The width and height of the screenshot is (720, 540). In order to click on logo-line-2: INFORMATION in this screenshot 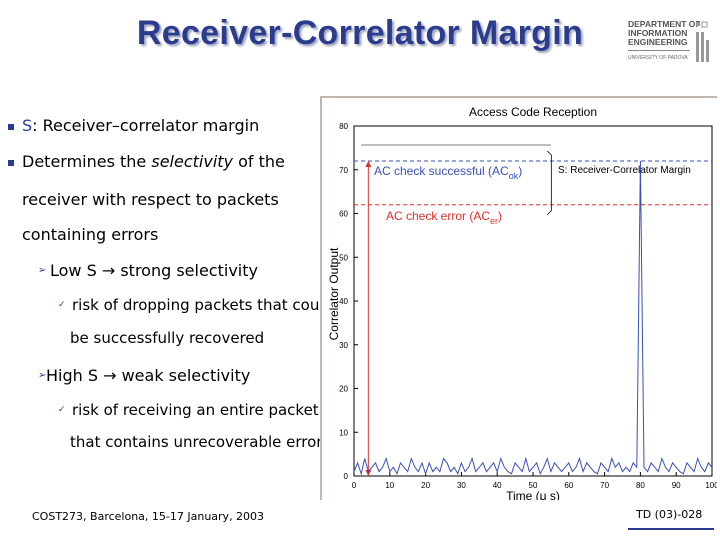, I will do `click(658, 33)`.